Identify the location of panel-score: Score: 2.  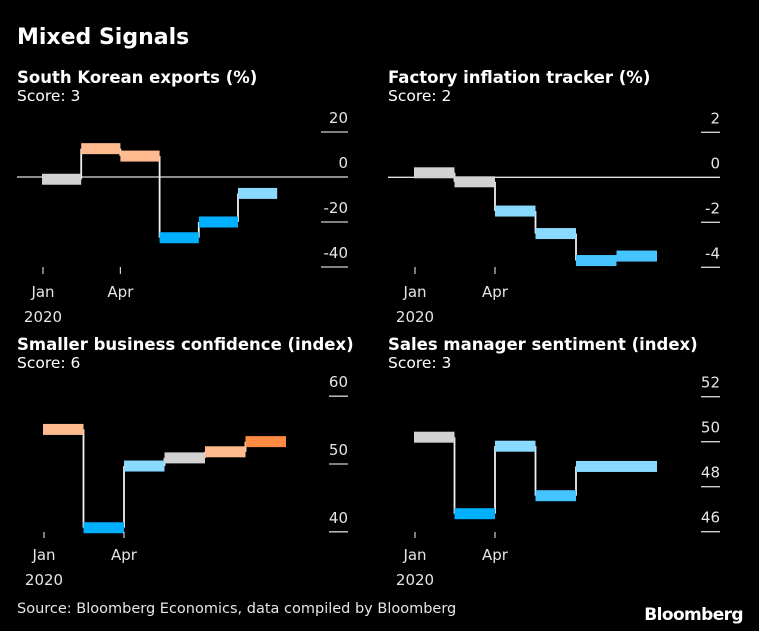
(419, 96).